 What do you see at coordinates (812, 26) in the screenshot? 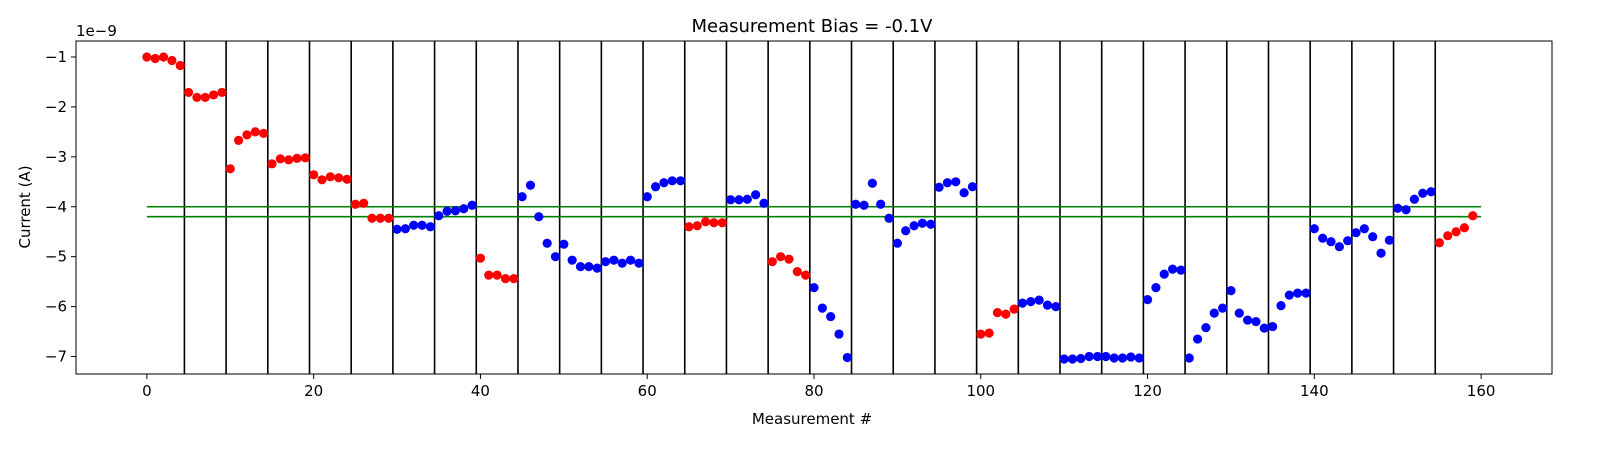
I see `chart-title: Measurement Bias = -0.1V` at bounding box center [812, 26].